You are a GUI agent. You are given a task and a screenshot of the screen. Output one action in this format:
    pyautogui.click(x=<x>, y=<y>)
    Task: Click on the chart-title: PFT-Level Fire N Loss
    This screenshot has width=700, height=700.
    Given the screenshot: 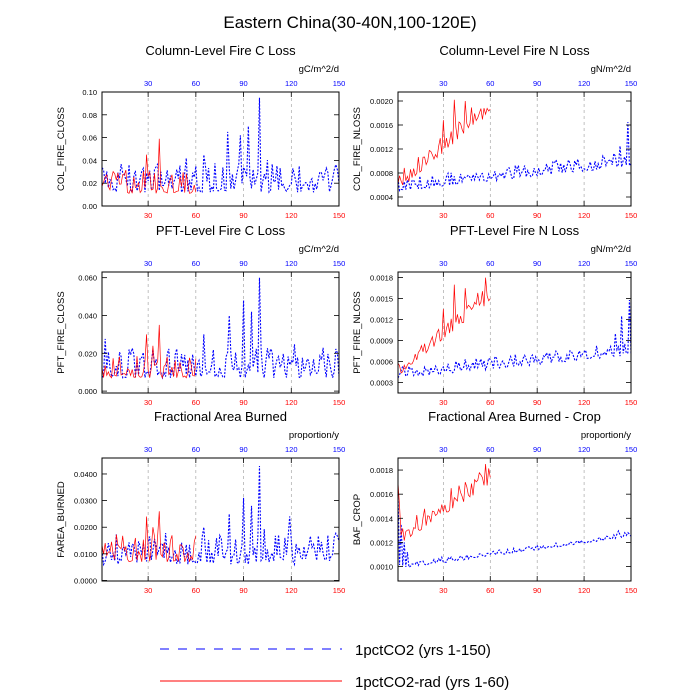 What is the action you would take?
    pyautogui.click(x=515, y=230)
    